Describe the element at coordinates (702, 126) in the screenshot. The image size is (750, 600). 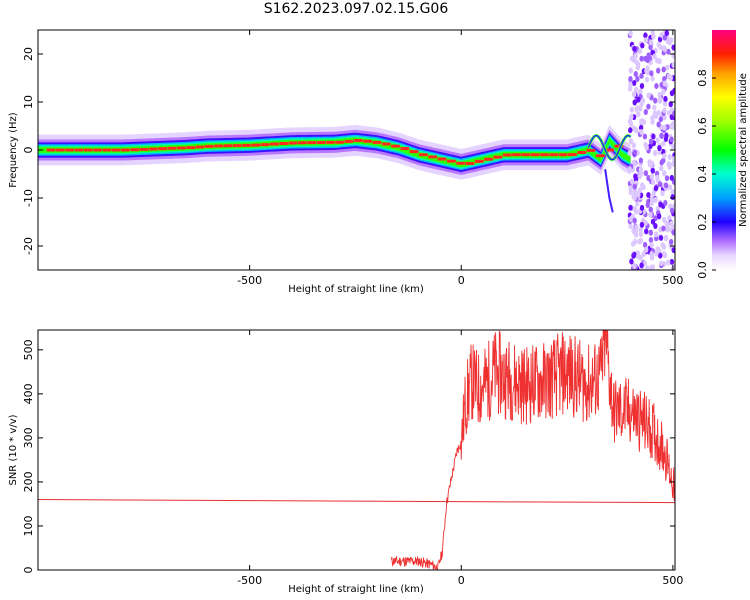
I see `colorbar-tick-label: 0.6` at that location.